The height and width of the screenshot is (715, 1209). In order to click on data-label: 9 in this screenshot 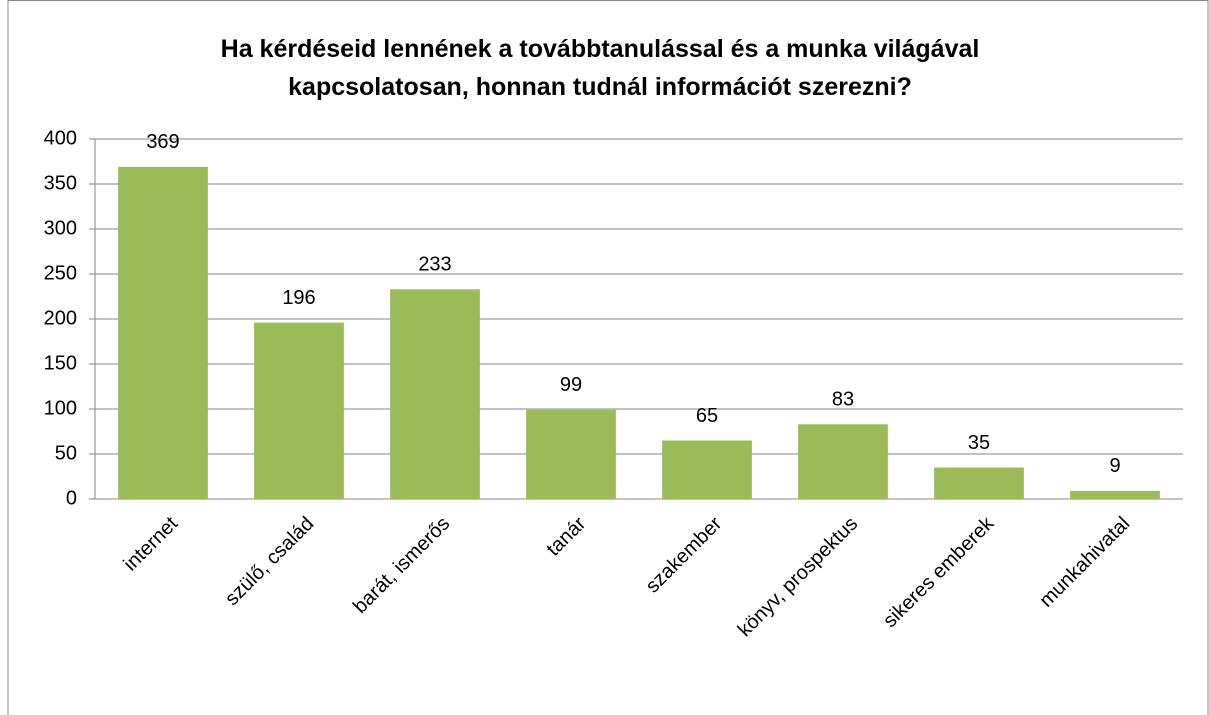, I will do `click(1114, 466)`.